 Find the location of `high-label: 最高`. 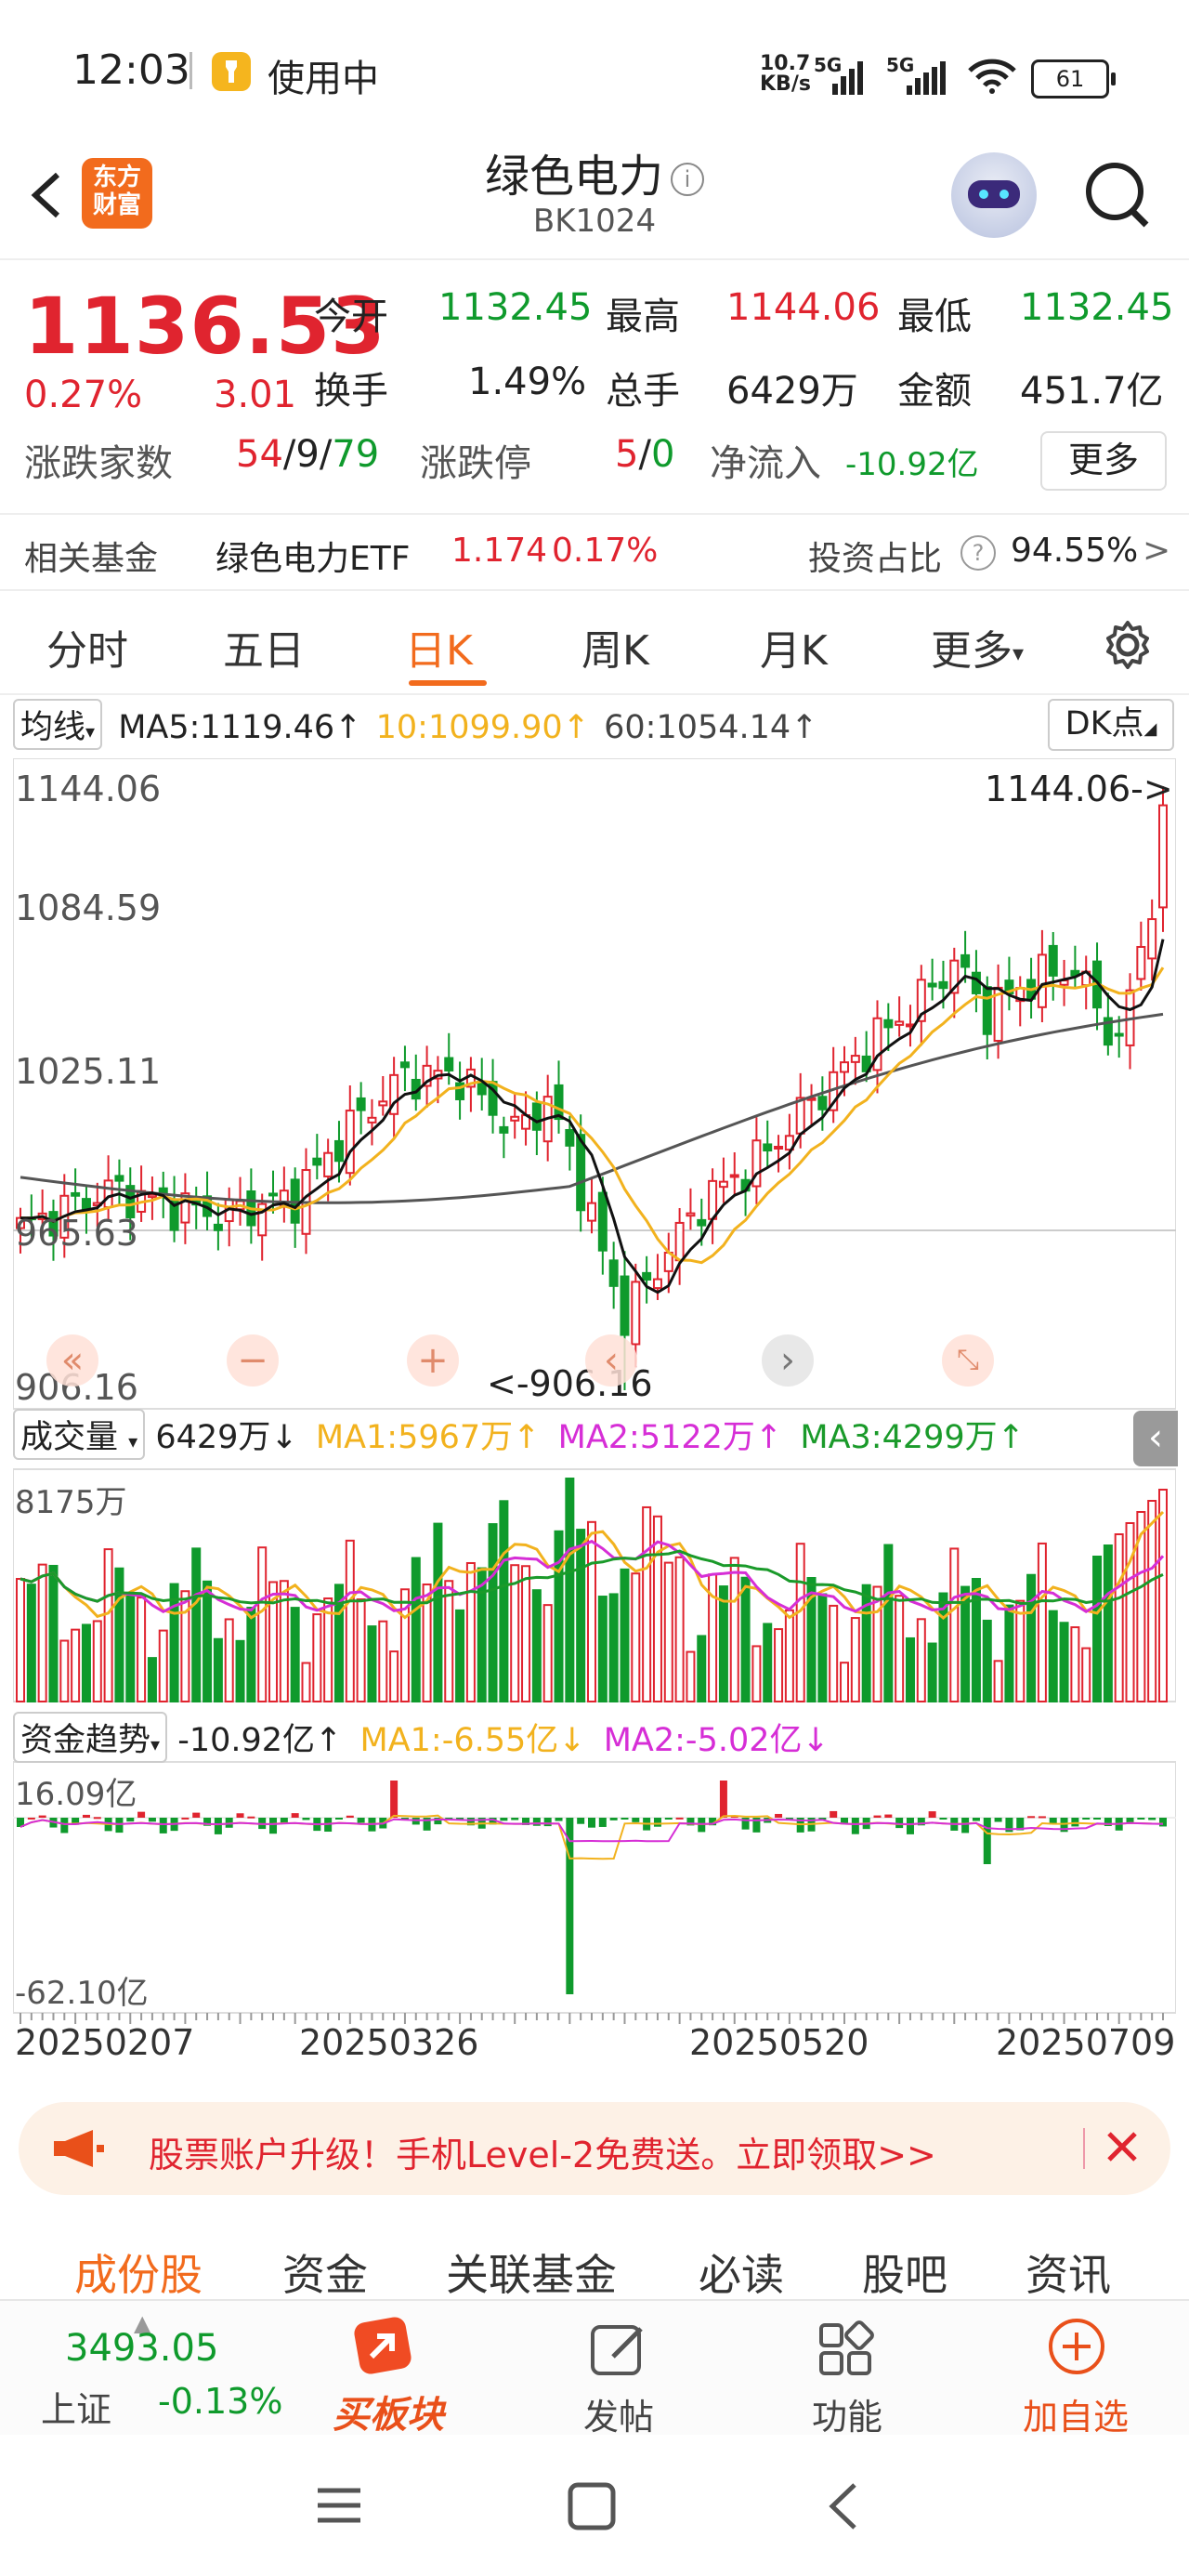

high-label: 最高 is located at coordinates (643, 317).